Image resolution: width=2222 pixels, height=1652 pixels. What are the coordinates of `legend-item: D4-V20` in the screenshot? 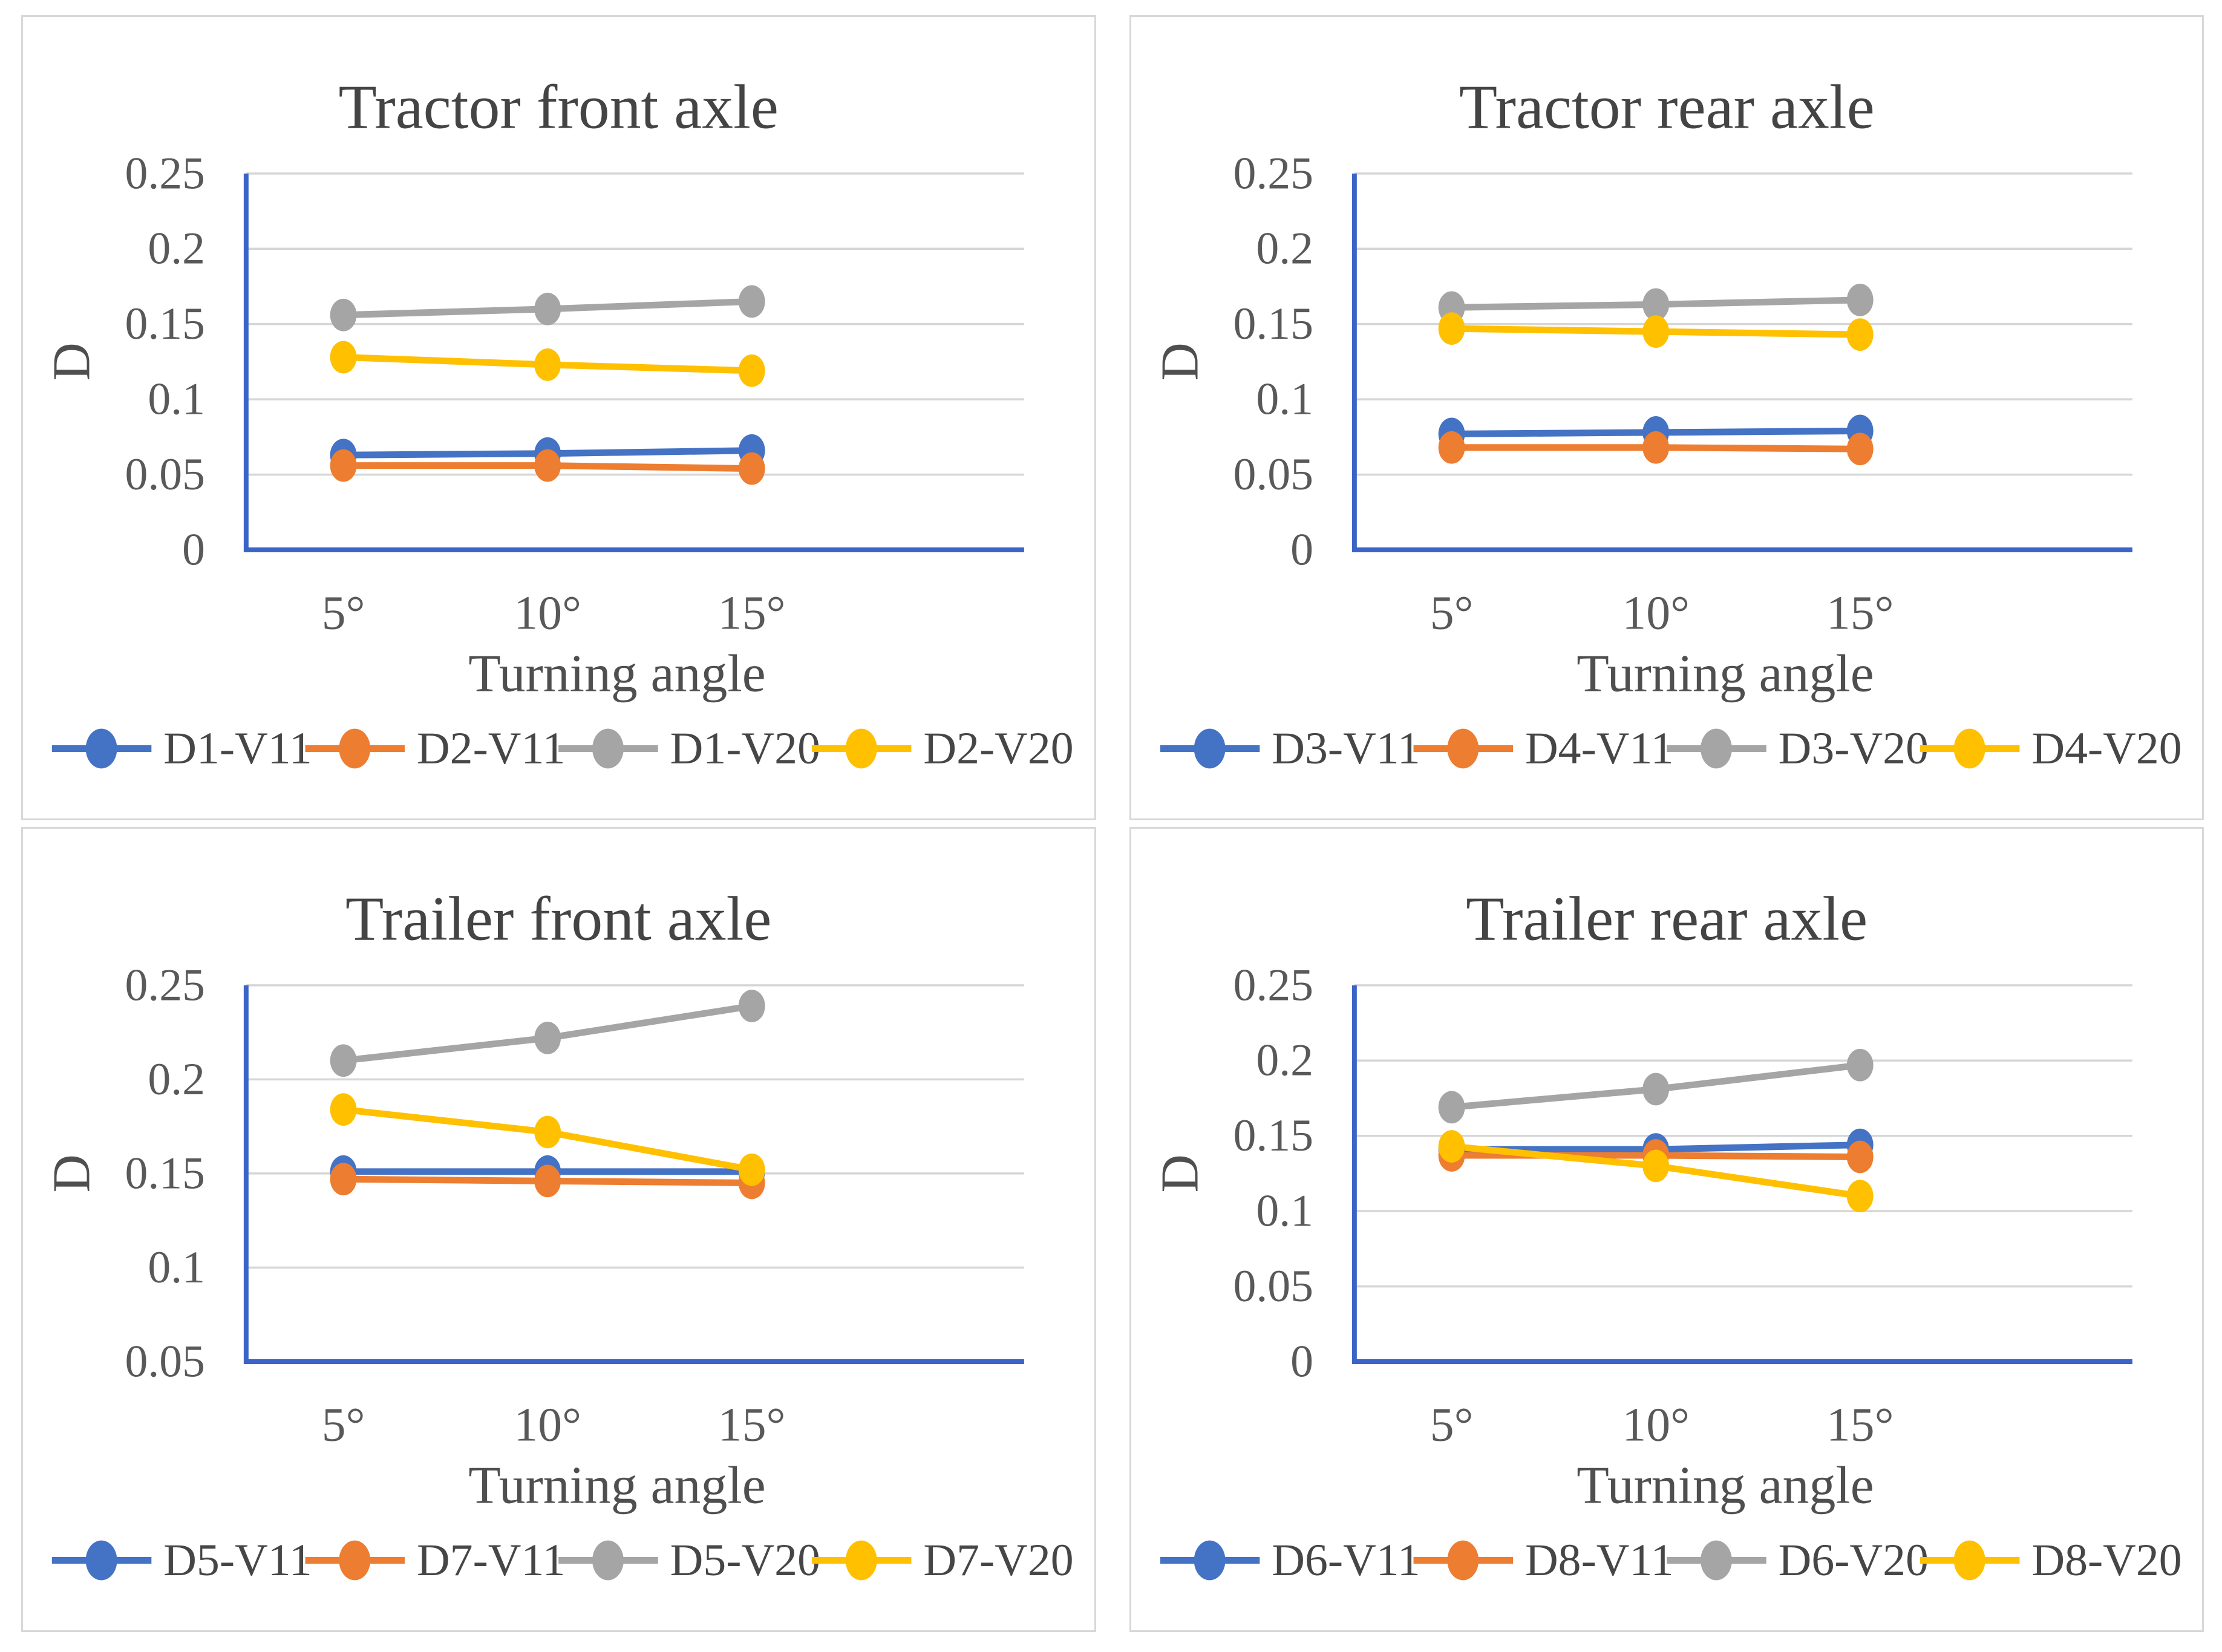 It's located at (2050, 749).